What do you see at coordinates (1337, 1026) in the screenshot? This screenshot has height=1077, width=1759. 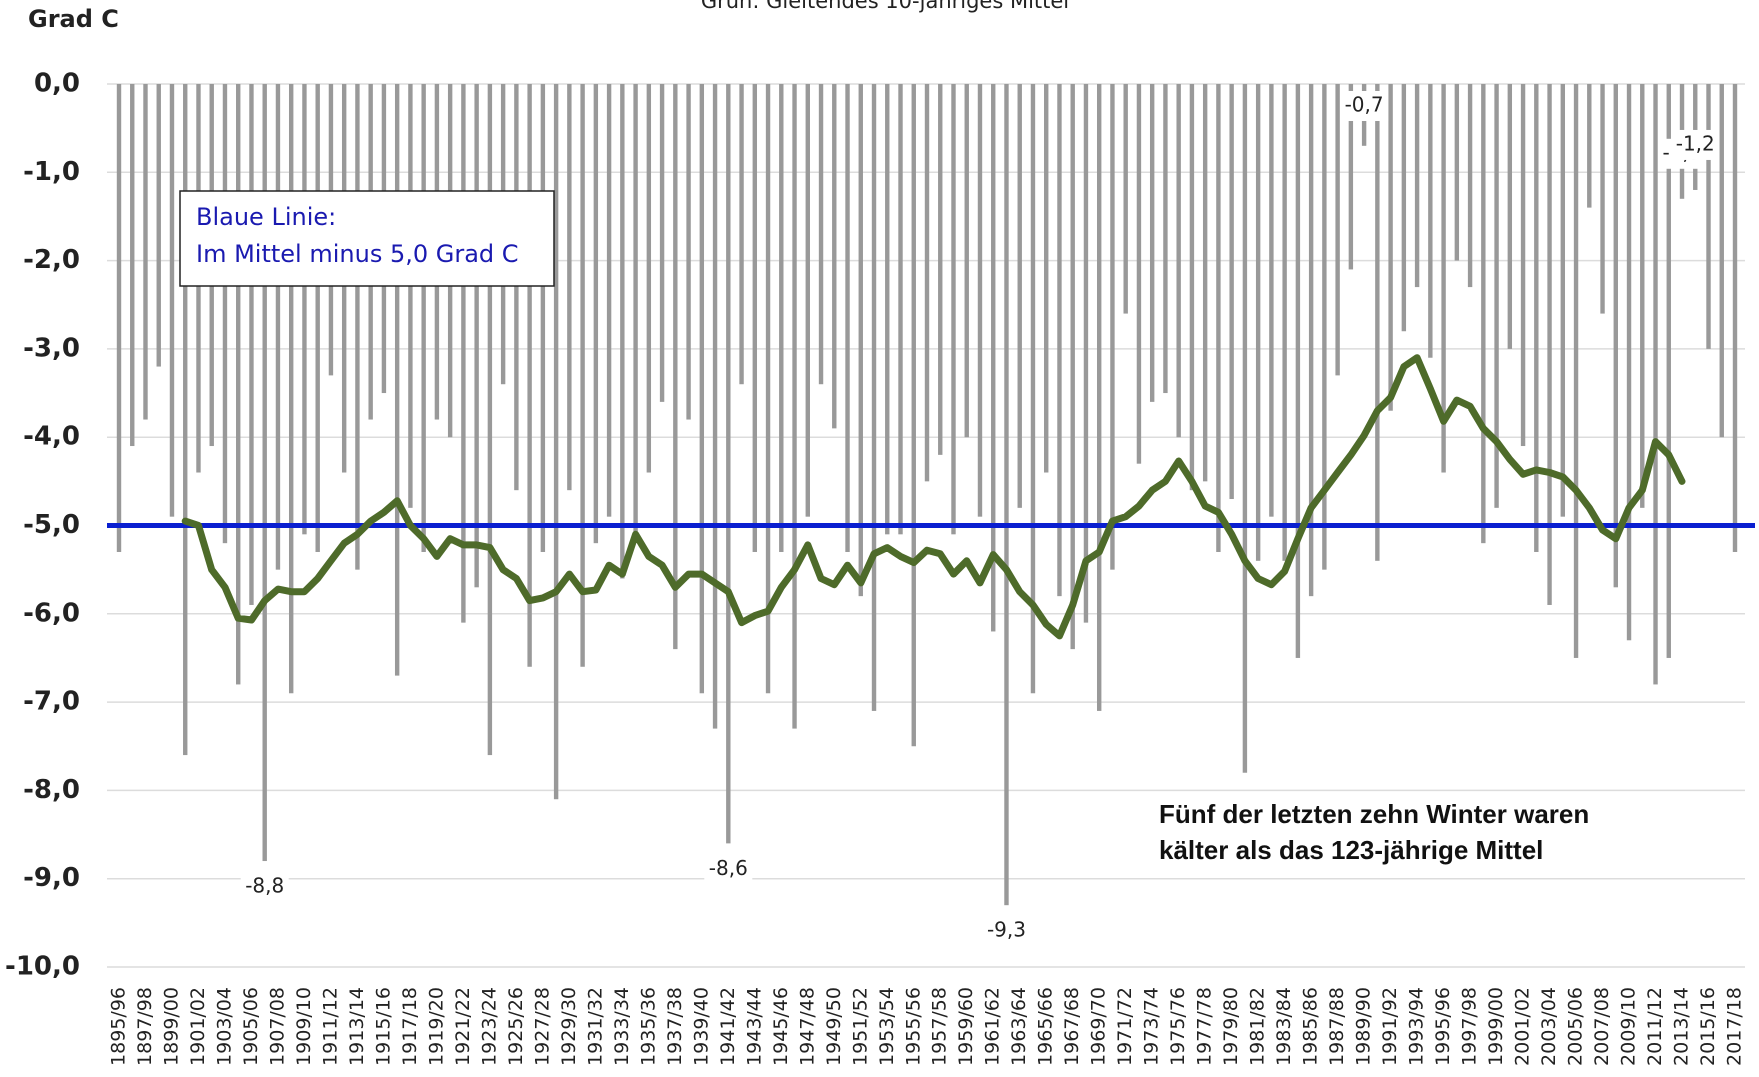 I see `x-tick-label: 1987/88` at bounding box center [1337, 1026].